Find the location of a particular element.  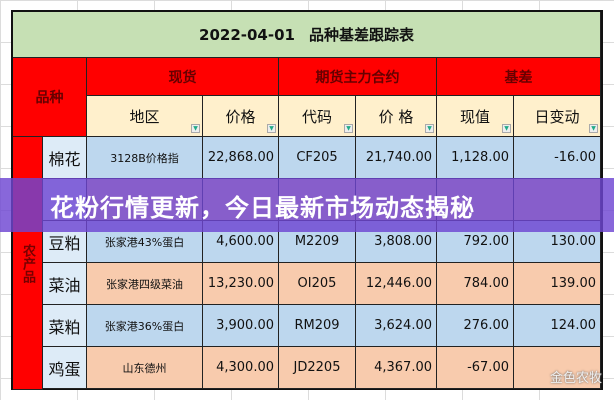

cell-region: 山东德州 is located at coordinates (145, 368).